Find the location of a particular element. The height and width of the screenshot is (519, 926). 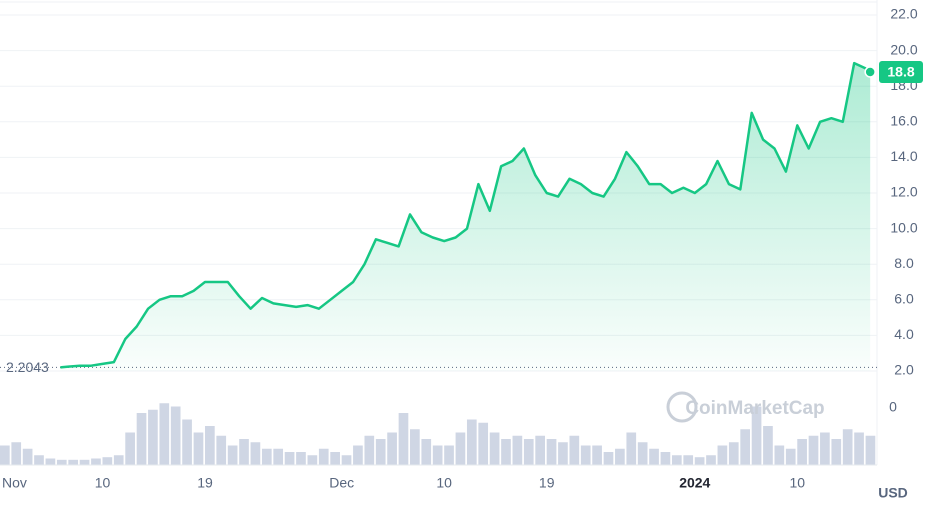

y-tick-label: 6.0 is located at coordinates (904, 299).